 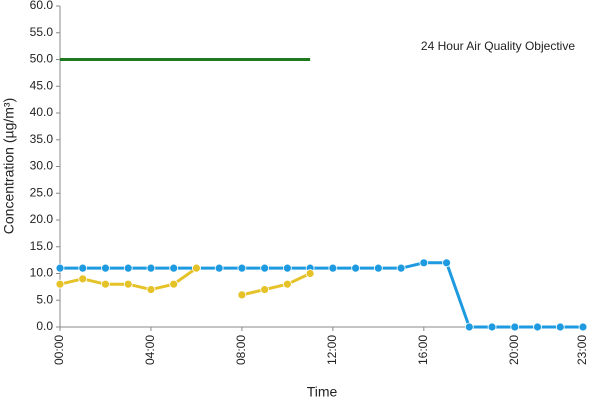 I want to click on y-tick-label: 55.0, so click(x=42, y=32).